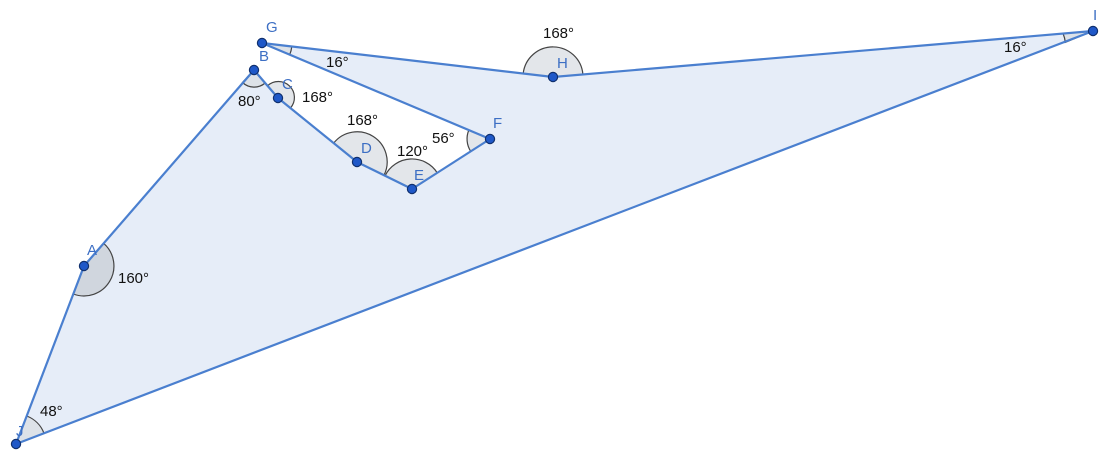 This screenshot has height=460, width=1112. I want to click on point-E, so click(412, 189).